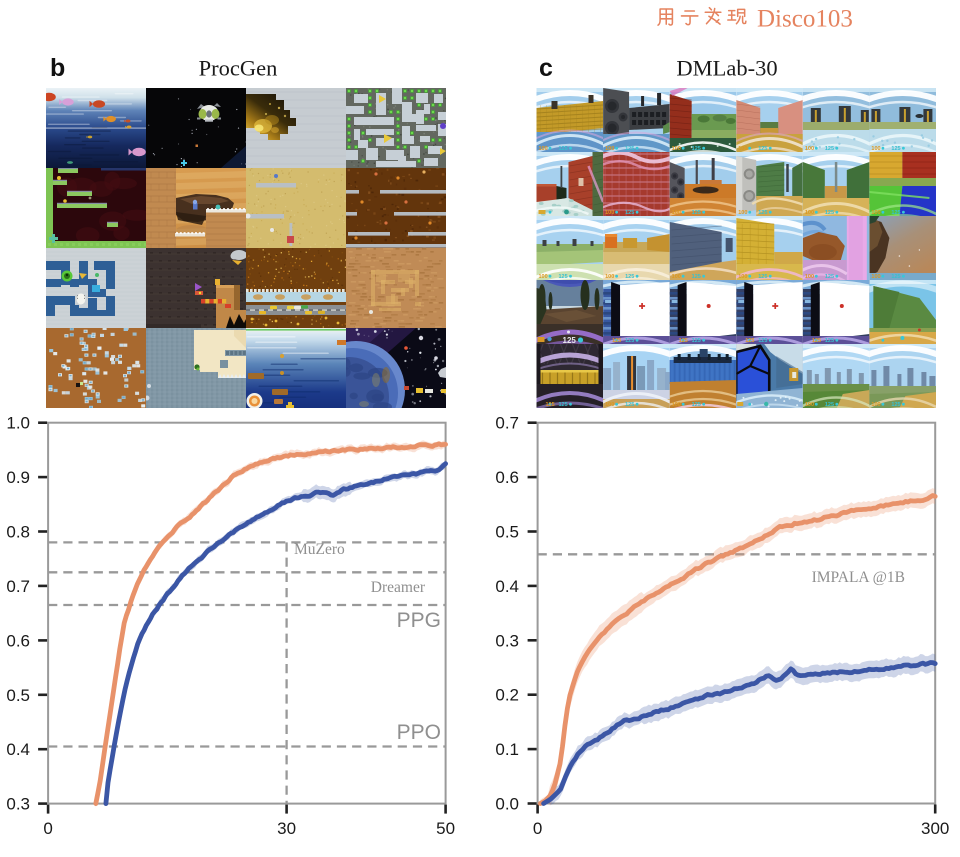 Image resolution: width=960 pixels, height=857 pixels. What do you see at coordinates (445, 828) in the screenshot?
I see `svg-text: 50` at bounding box center [445, 828].